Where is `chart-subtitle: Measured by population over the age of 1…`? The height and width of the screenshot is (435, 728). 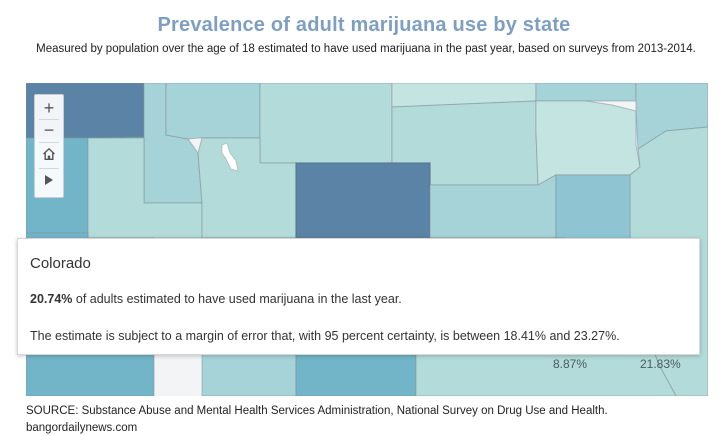 chart-subtitle: Measured by population over the age of 1… is located at coordinates (366, 49).